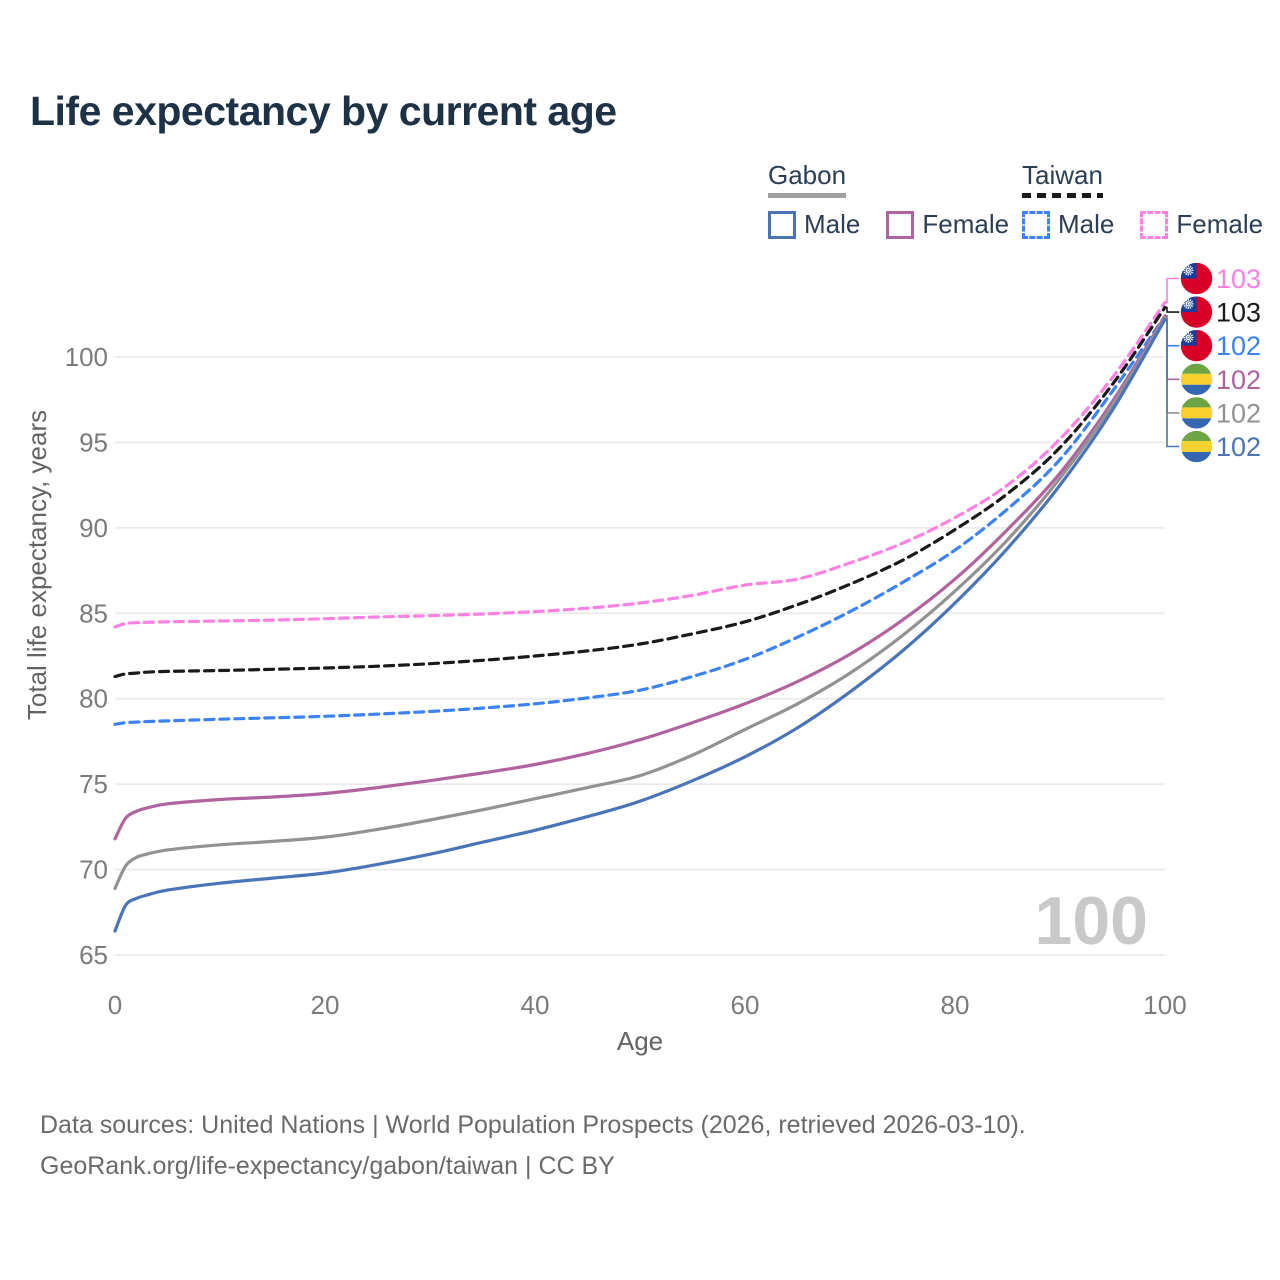 This screenshot has width=1280, height=1280. What do you see at coordinates (1142, 200) in the screenshot?
I see `legend-group-taiwan: Taiwan Male Female` at bounding box center [1142, 200].